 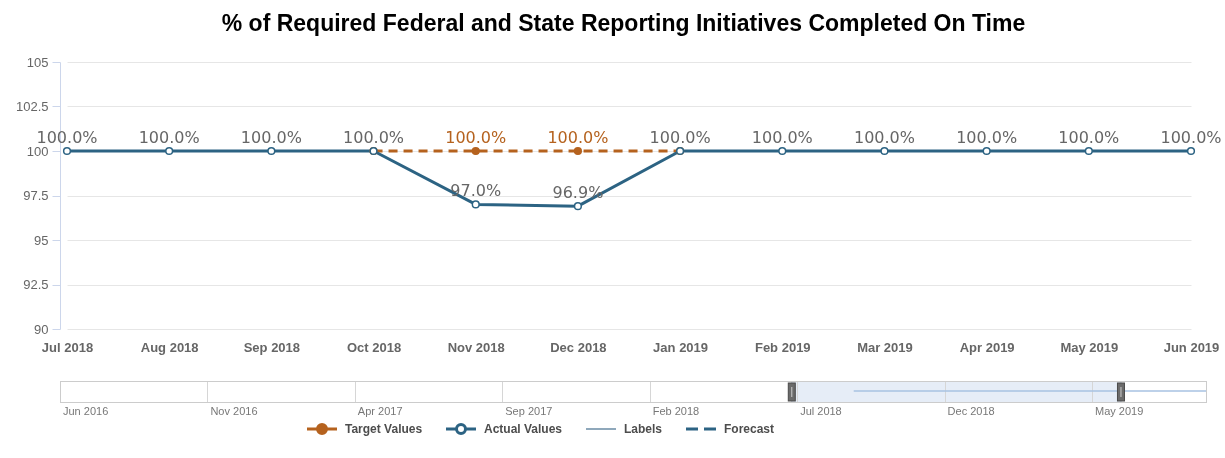 I want to click on x-tick-label: Oct 2018, so click(x=374, y=347).